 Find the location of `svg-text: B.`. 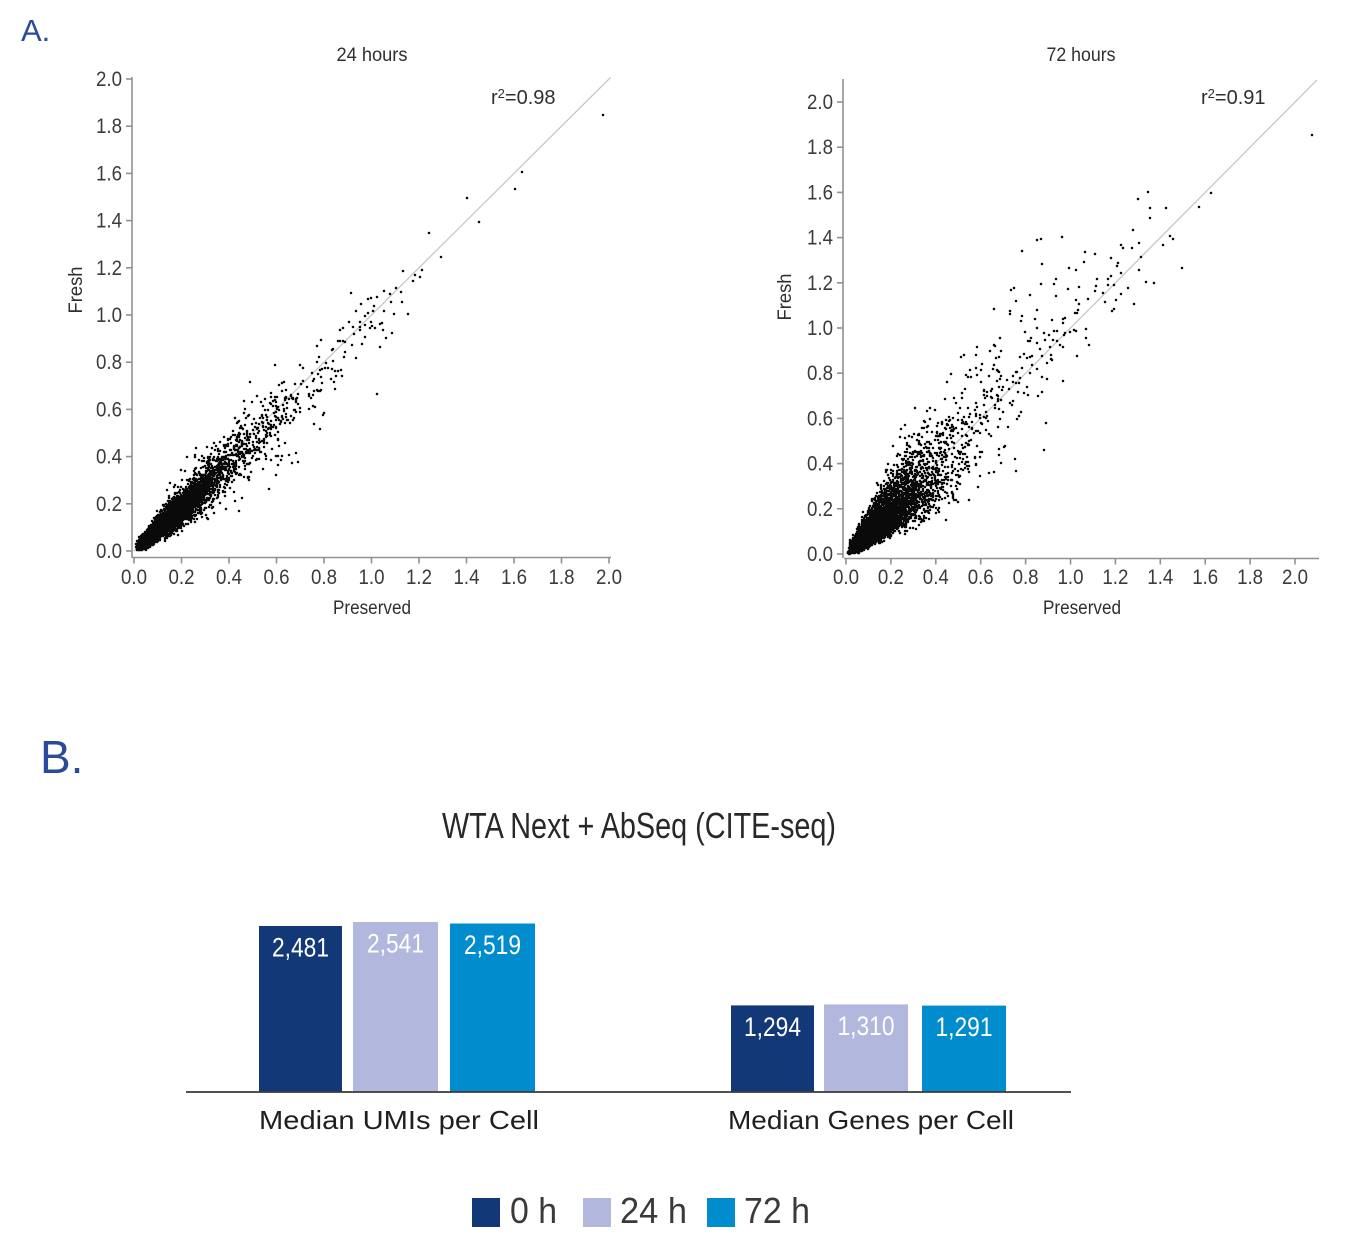

svg-text: B. is located at coordinates (61, 757).